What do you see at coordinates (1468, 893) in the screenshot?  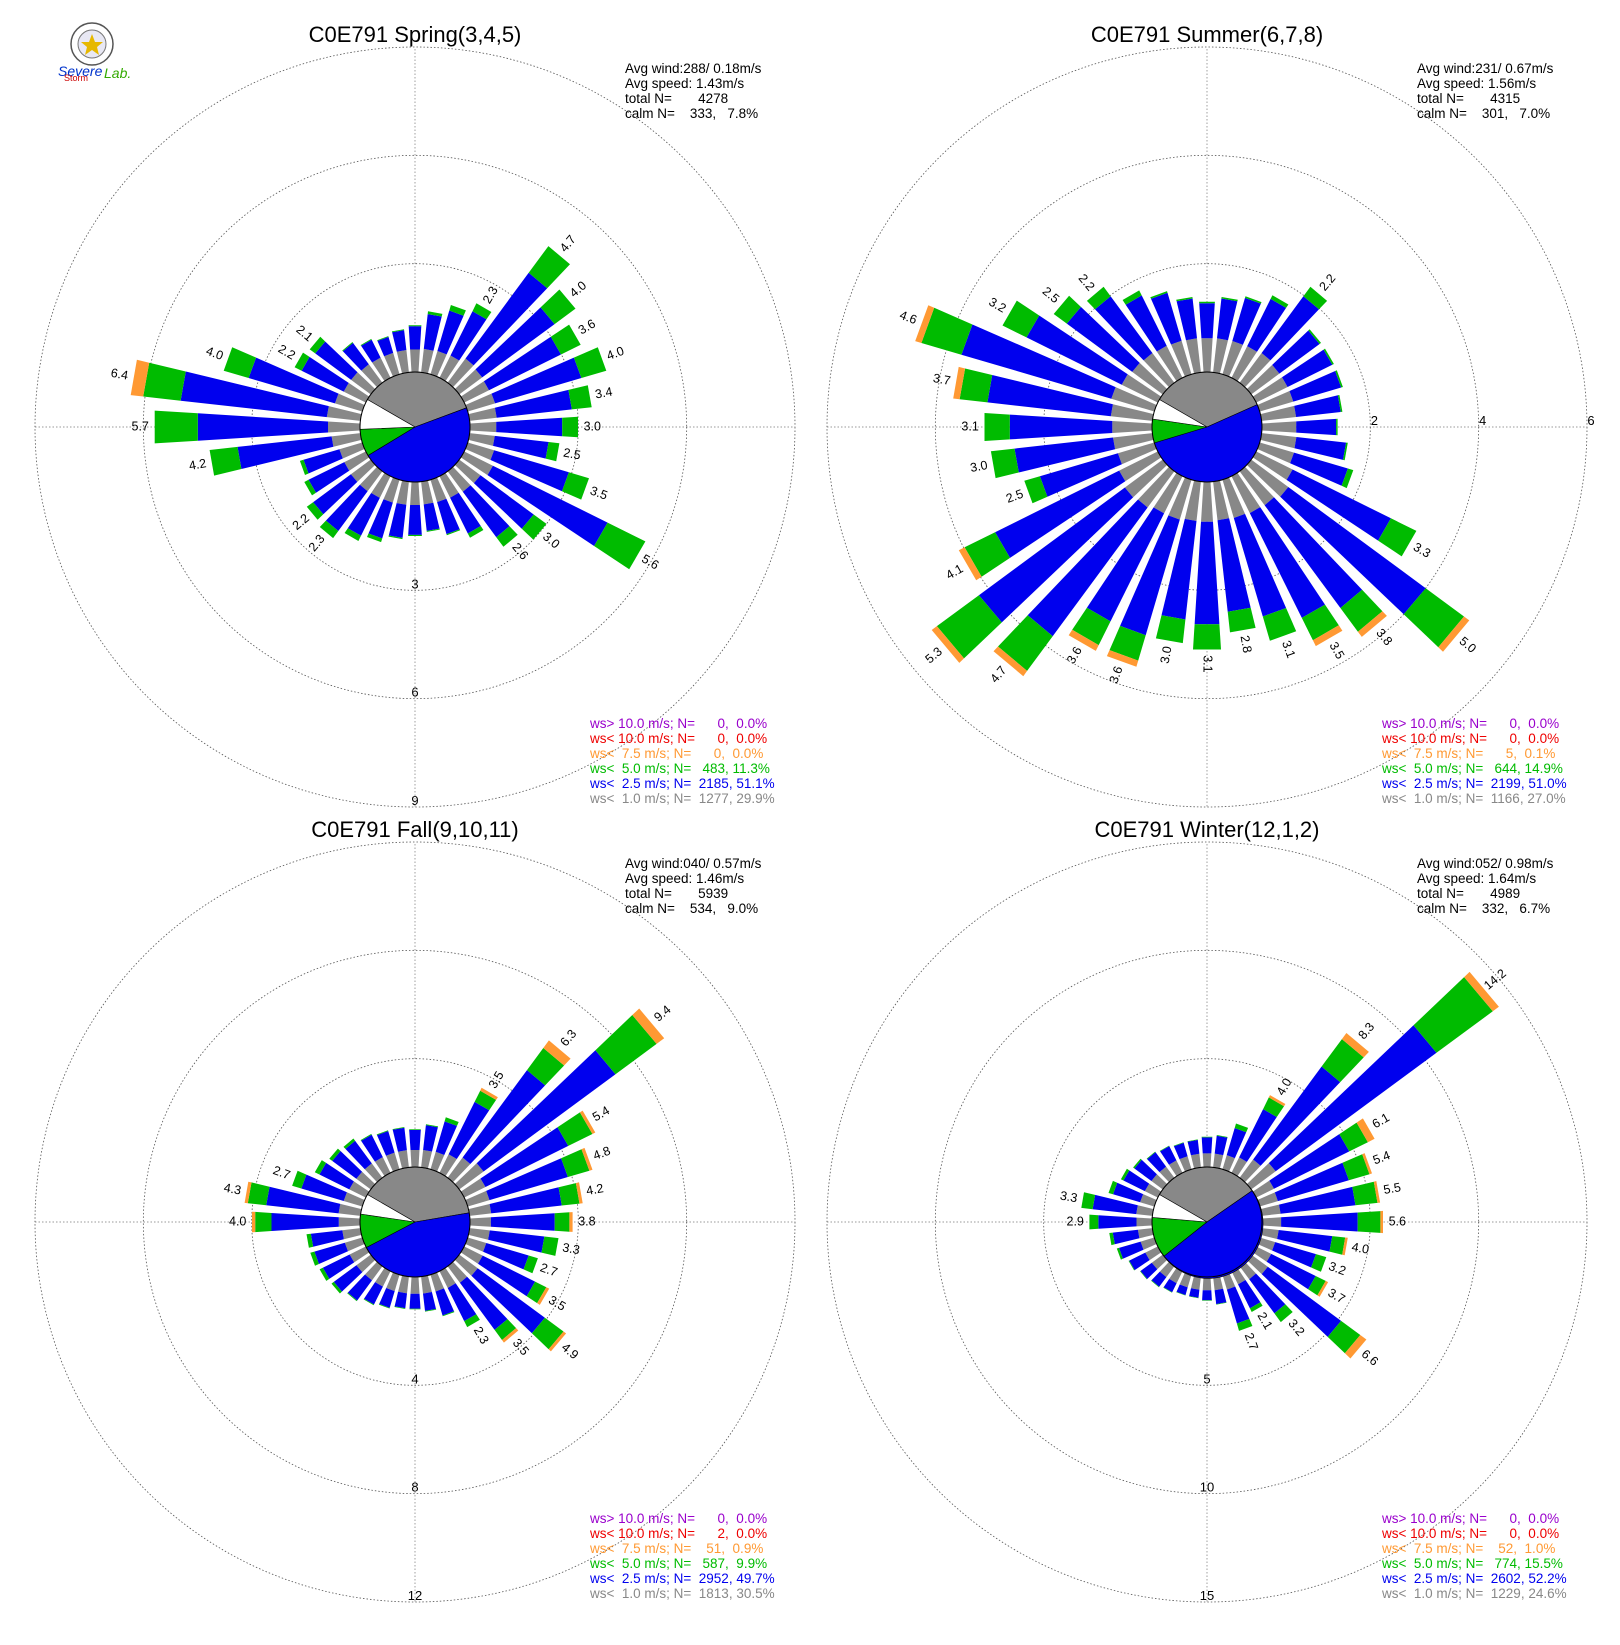 I see `stat-total: total N= 4989` at bounding box center [1468, 893].